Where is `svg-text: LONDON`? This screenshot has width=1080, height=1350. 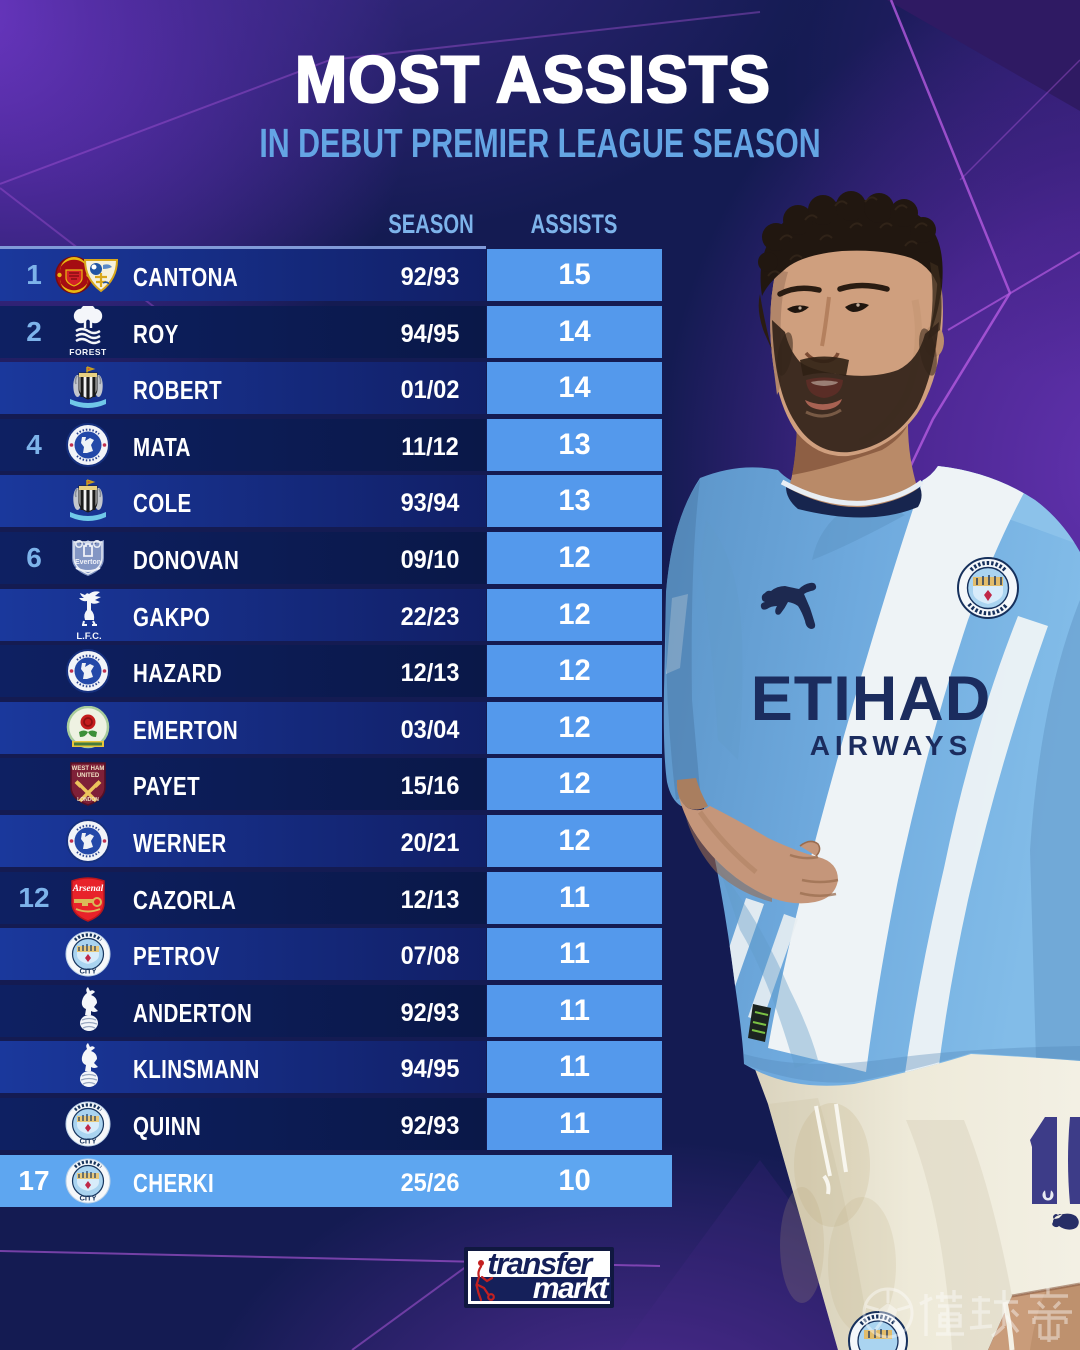 svg-text: LONDON is located at coordinates (88, 800).